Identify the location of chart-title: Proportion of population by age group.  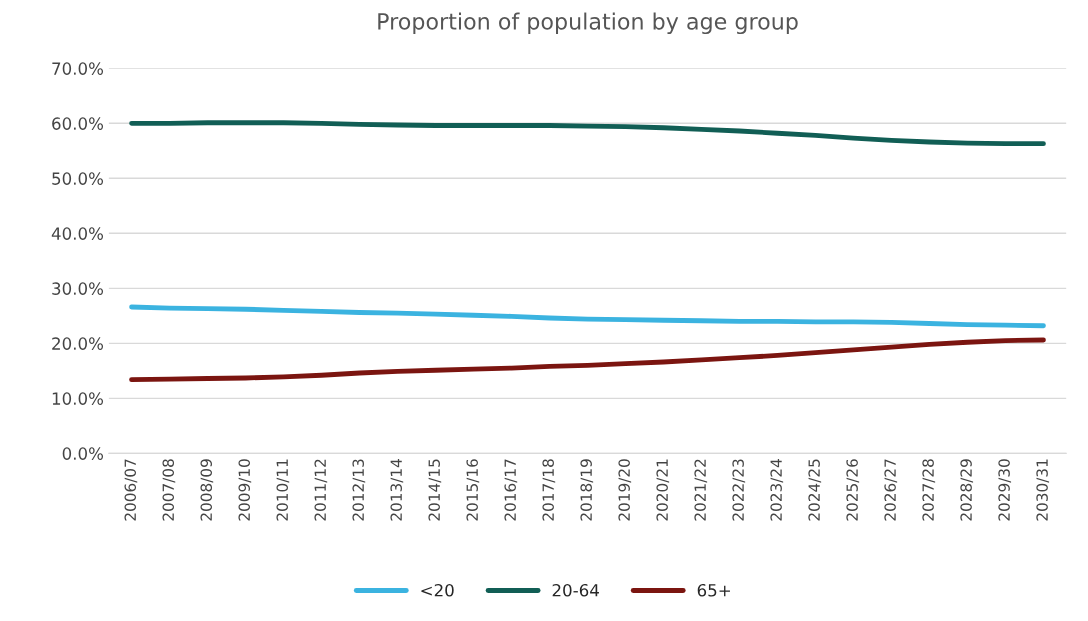
(588, 23).